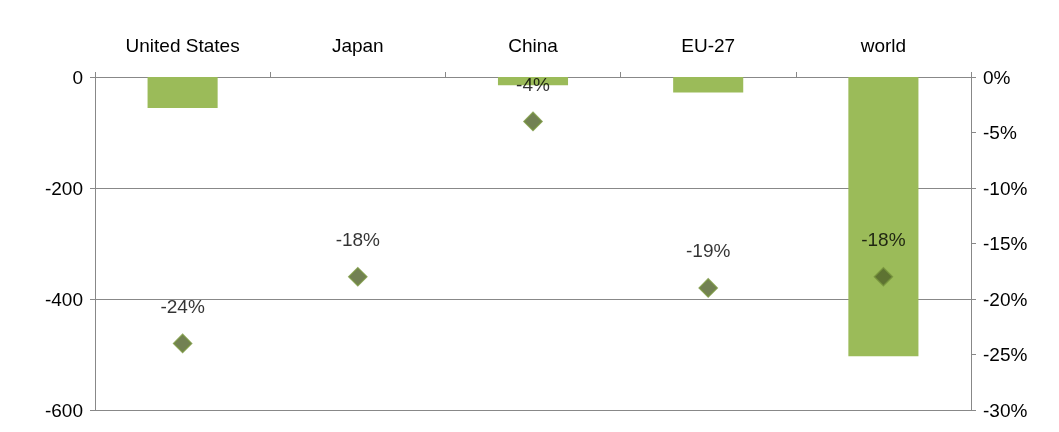 This screenshot has width=1059, height=432. What do you see at coordinates (357, 45) in the screenshot?
I see `x-tick-label: Japan` at bounding box center [357, 45].